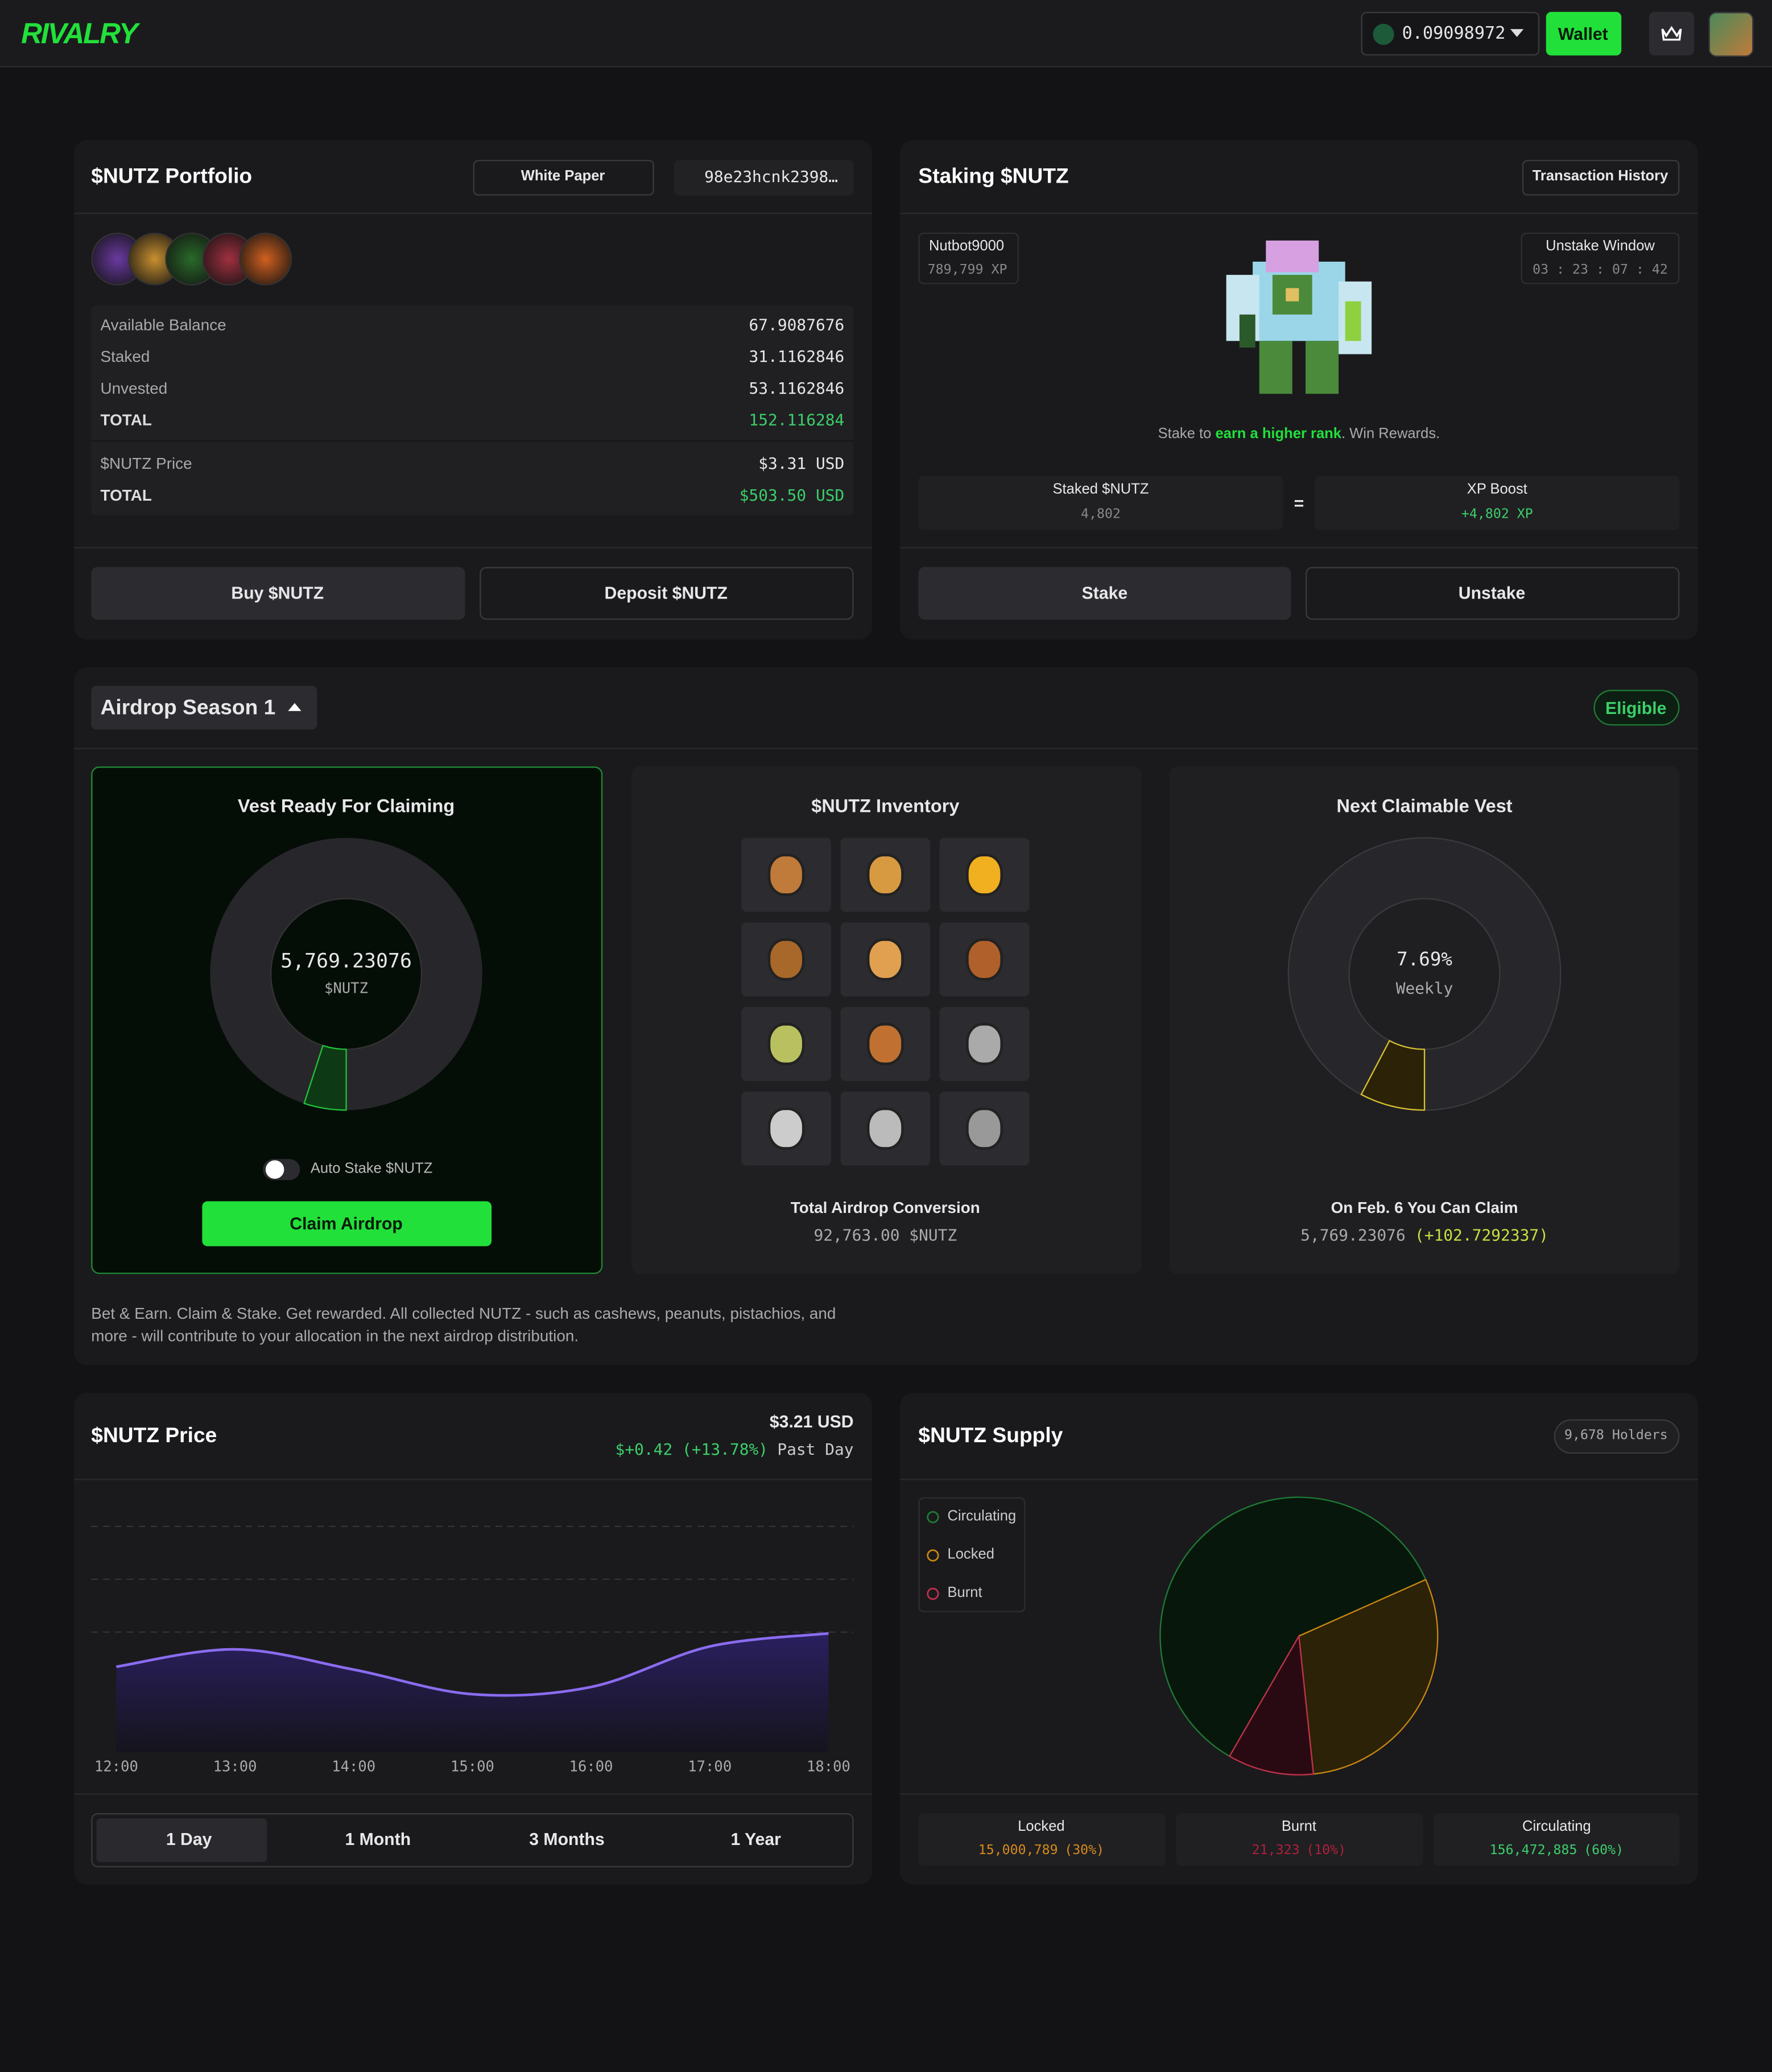 This screenshot has height=2072, width=1772. I want to click on range-option: 3 Months, so click(567, 1839).